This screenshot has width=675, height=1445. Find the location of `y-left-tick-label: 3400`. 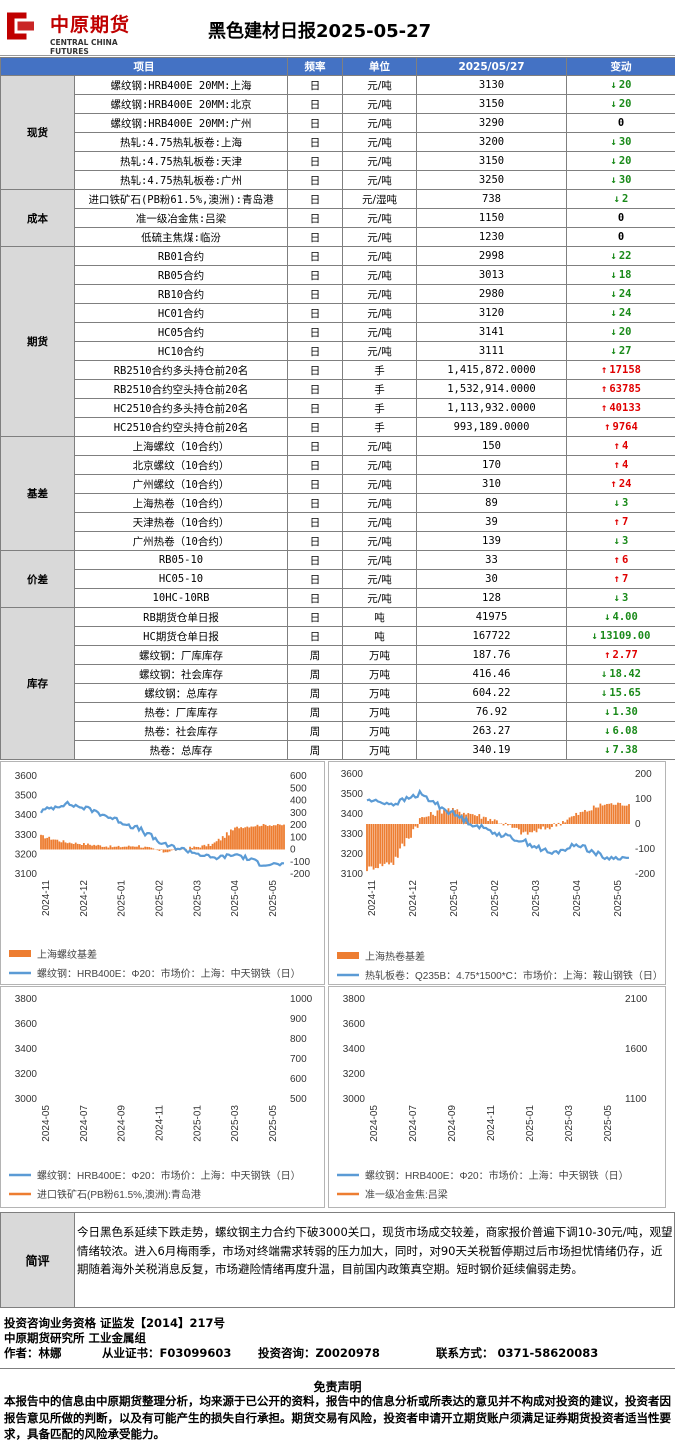

y-left-tick-label: 3400 is located at coordinates (26, 1049).